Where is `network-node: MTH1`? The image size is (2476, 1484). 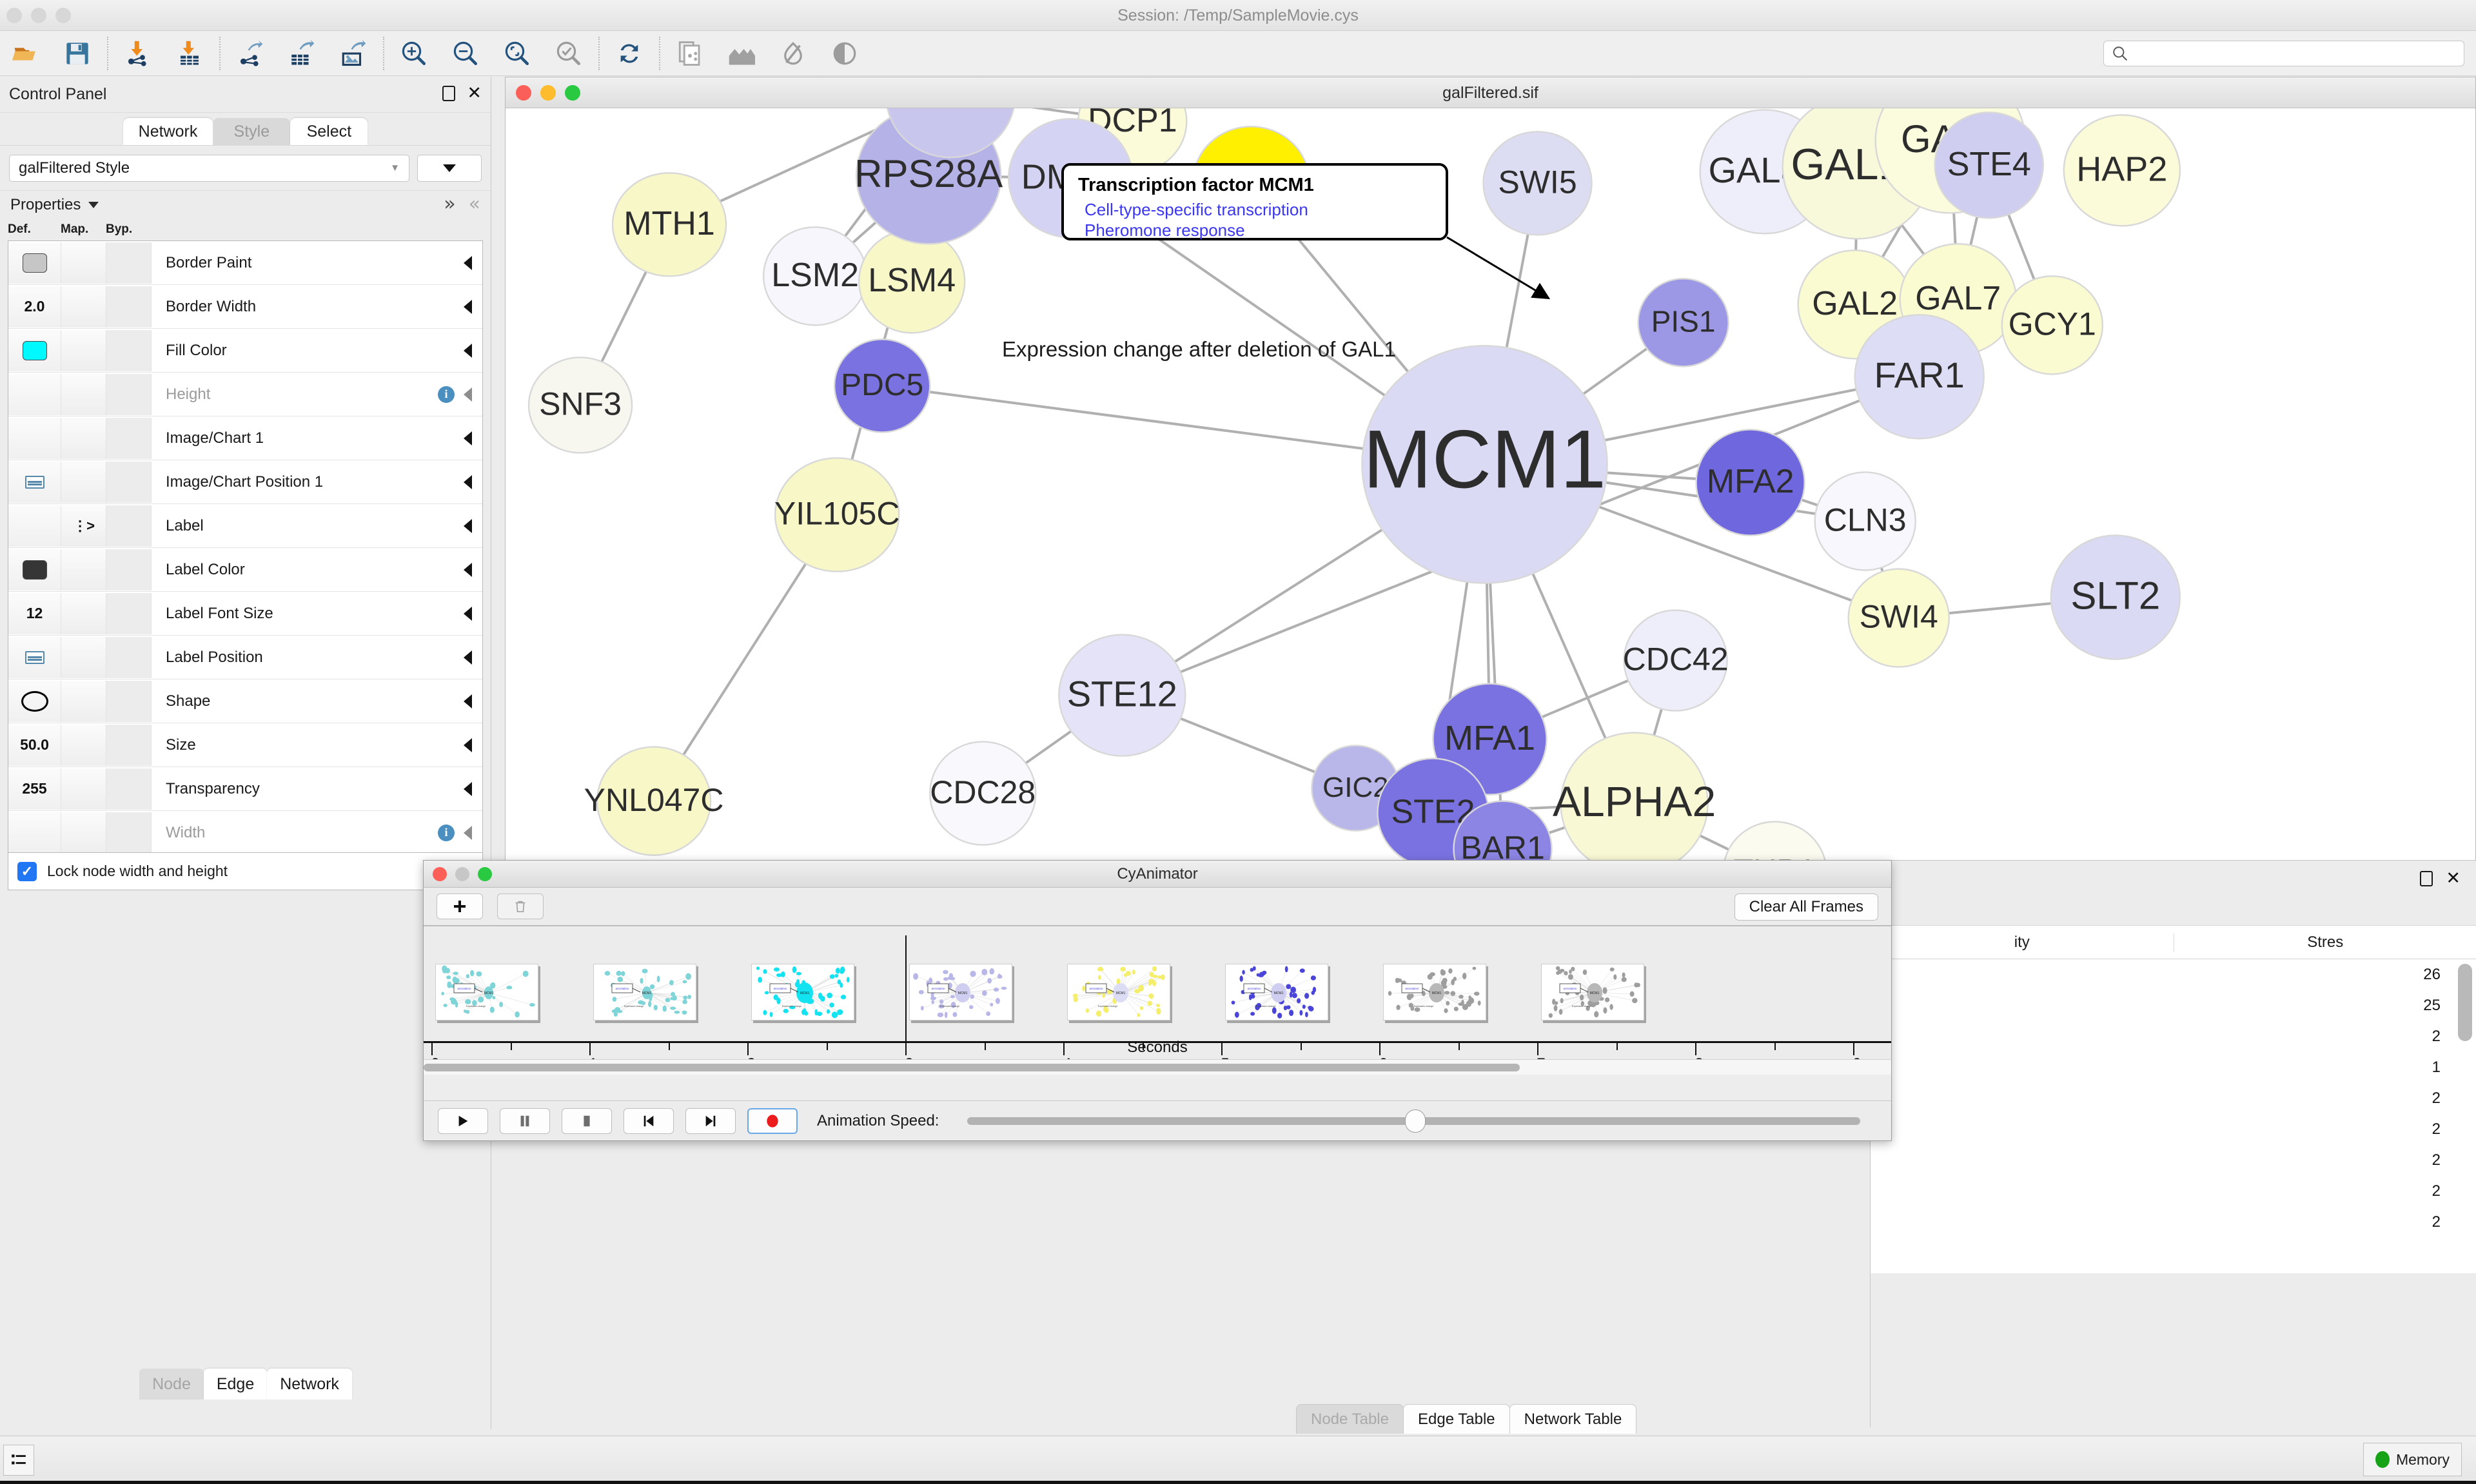
network-node: MTH1 is located at coordinates (669, 224).